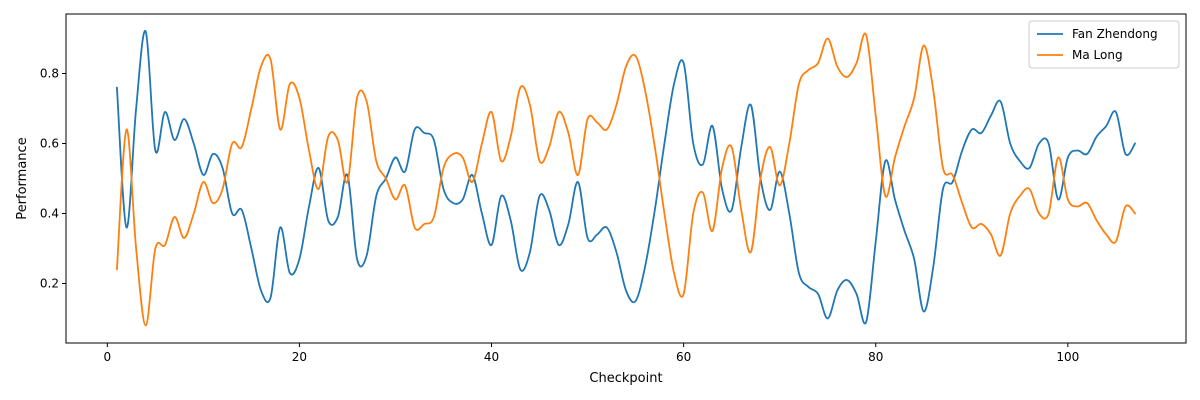 This screenshot has height=400, width=1200. I want to click on x-axis-ticks: 0 20 40 60 80 100, so click(591, 353).